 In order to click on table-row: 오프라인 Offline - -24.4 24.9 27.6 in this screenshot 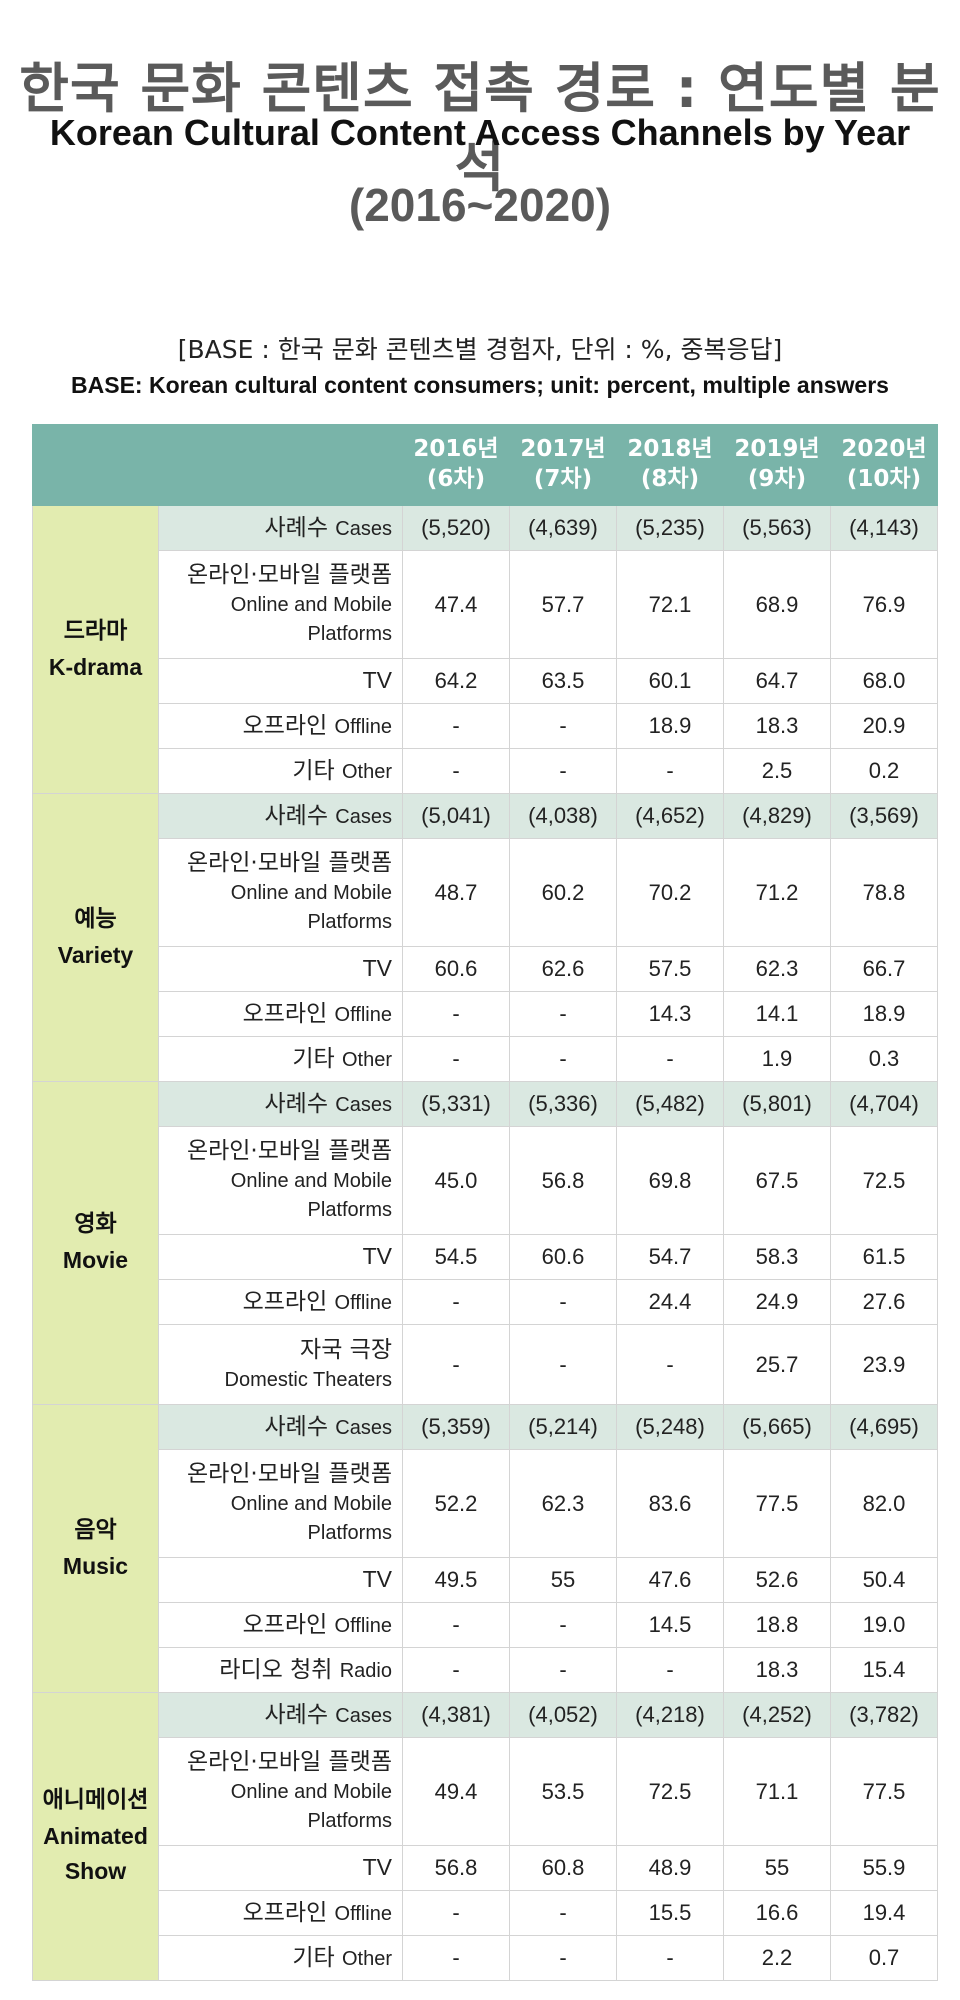, I will do `click(485, 1302)`.